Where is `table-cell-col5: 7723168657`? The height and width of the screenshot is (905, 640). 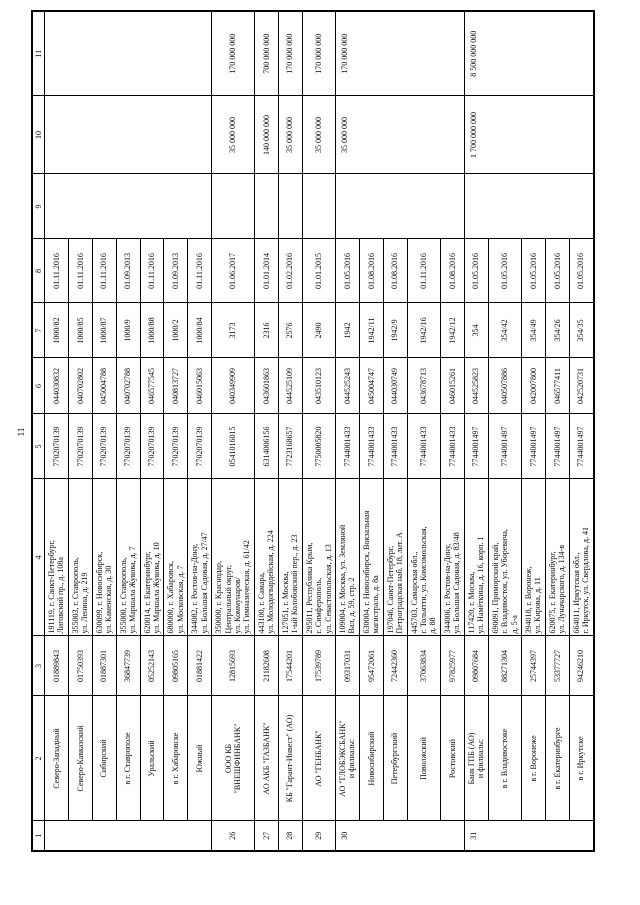 table-cell-col5: 7723168657 is located at coordinates (290, 446).